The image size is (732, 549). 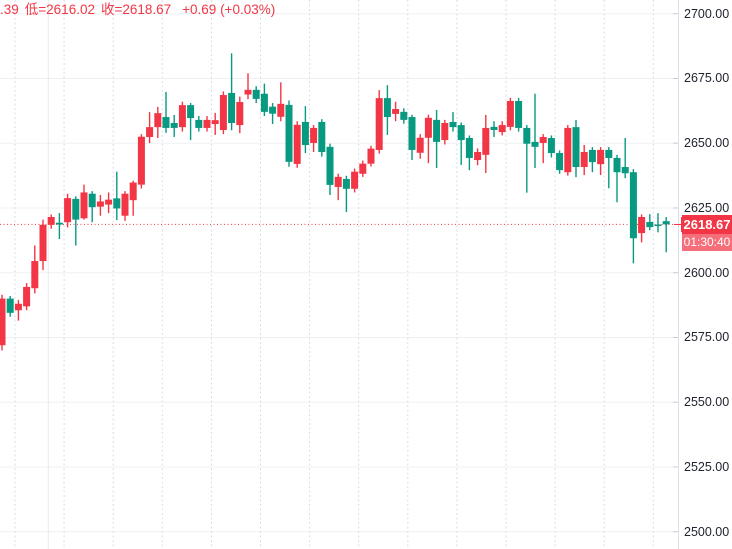 I want to click on ohlc-legend: .39 低=2616.02 收=2618.67 +0.69 (+0.03%), so click(x=137, y=9).